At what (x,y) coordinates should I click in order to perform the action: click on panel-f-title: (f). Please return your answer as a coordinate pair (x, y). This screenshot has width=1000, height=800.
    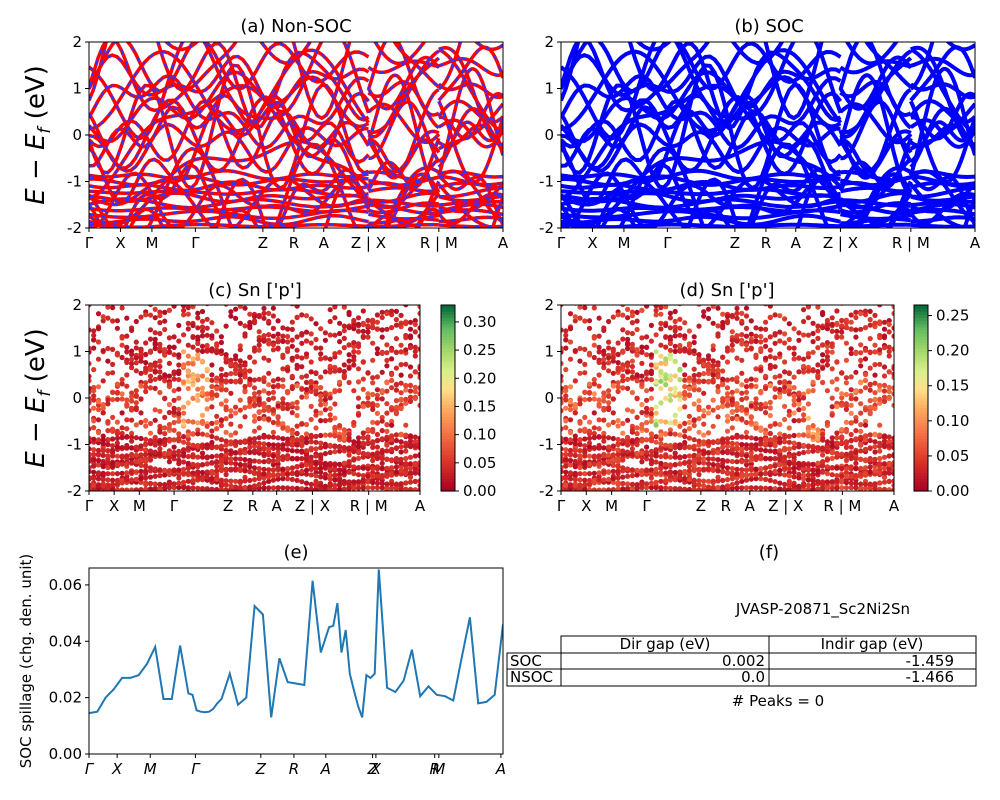
    Looking at the image, I should click on (769, 552).